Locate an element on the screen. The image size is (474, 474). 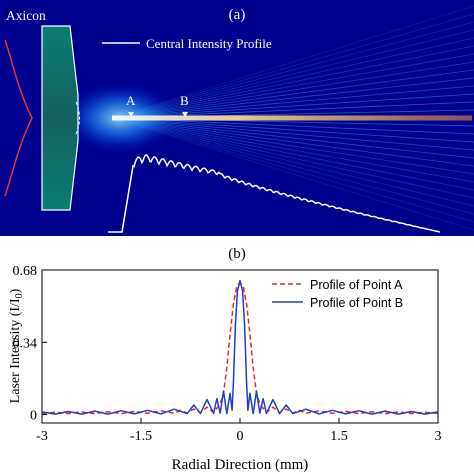
y-axis-label-tail: ) is located at coordinates (15, 290).